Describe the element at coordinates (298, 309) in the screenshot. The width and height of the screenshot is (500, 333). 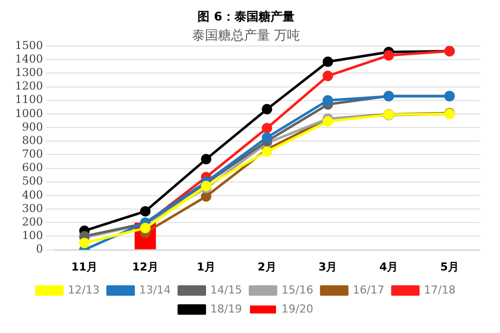
I see `legend-label: 19/20` at that location.